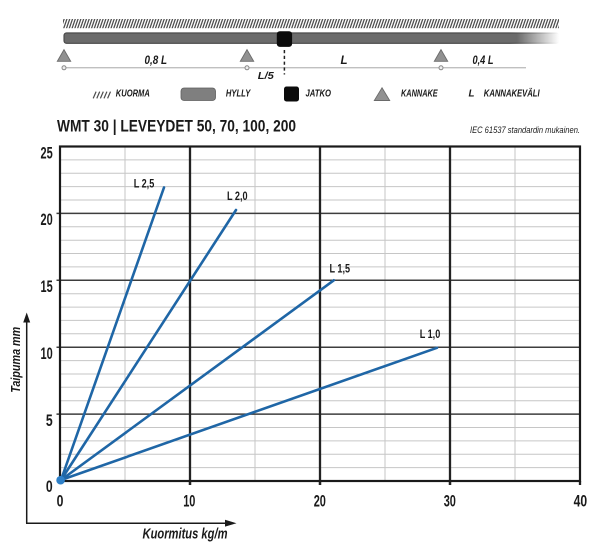 The height and width of the screenshot is (552, 600). What do you see at coordinates (340, 268) in the screenshot?
I see `svg-text: L 1,5` at bounding box center [340, 268].